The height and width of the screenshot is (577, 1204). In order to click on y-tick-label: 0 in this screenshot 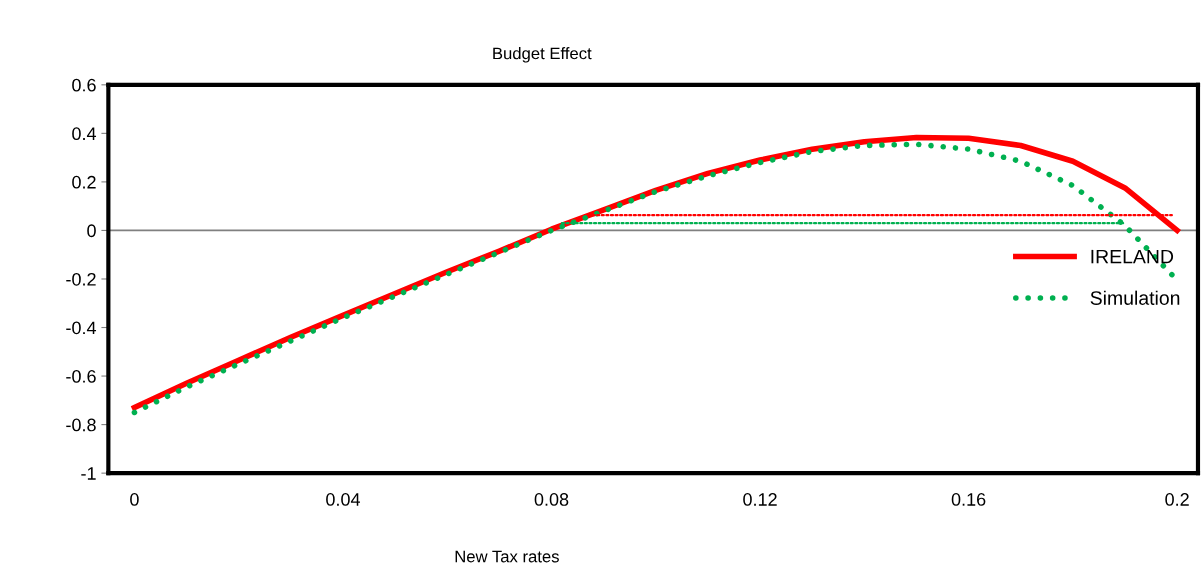, I will do `click(91, 231)`.